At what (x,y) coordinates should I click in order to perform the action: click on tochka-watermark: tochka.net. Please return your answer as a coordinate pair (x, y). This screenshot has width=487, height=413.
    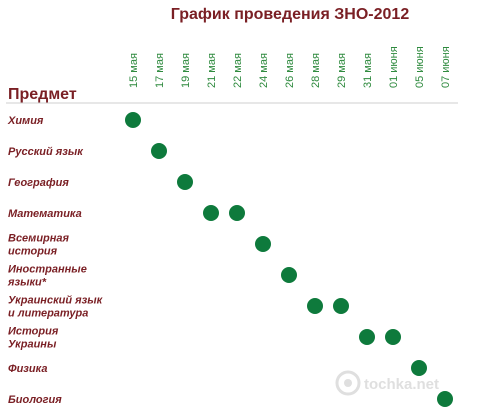
    Looking at the image, I should click on (387, 383).